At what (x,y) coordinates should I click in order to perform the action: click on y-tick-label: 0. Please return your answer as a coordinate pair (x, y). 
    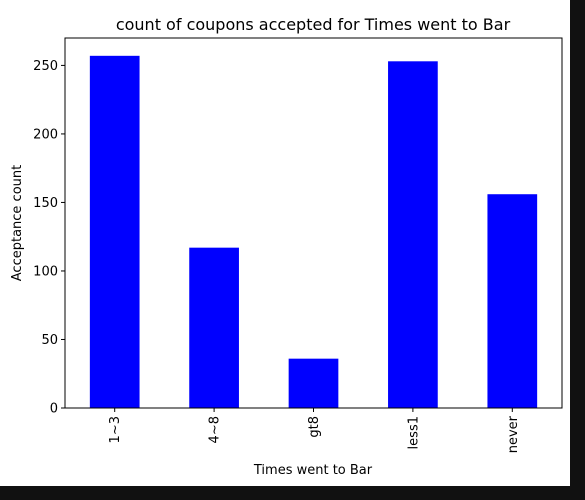
    Looking at the image, I should click on (54, 409).